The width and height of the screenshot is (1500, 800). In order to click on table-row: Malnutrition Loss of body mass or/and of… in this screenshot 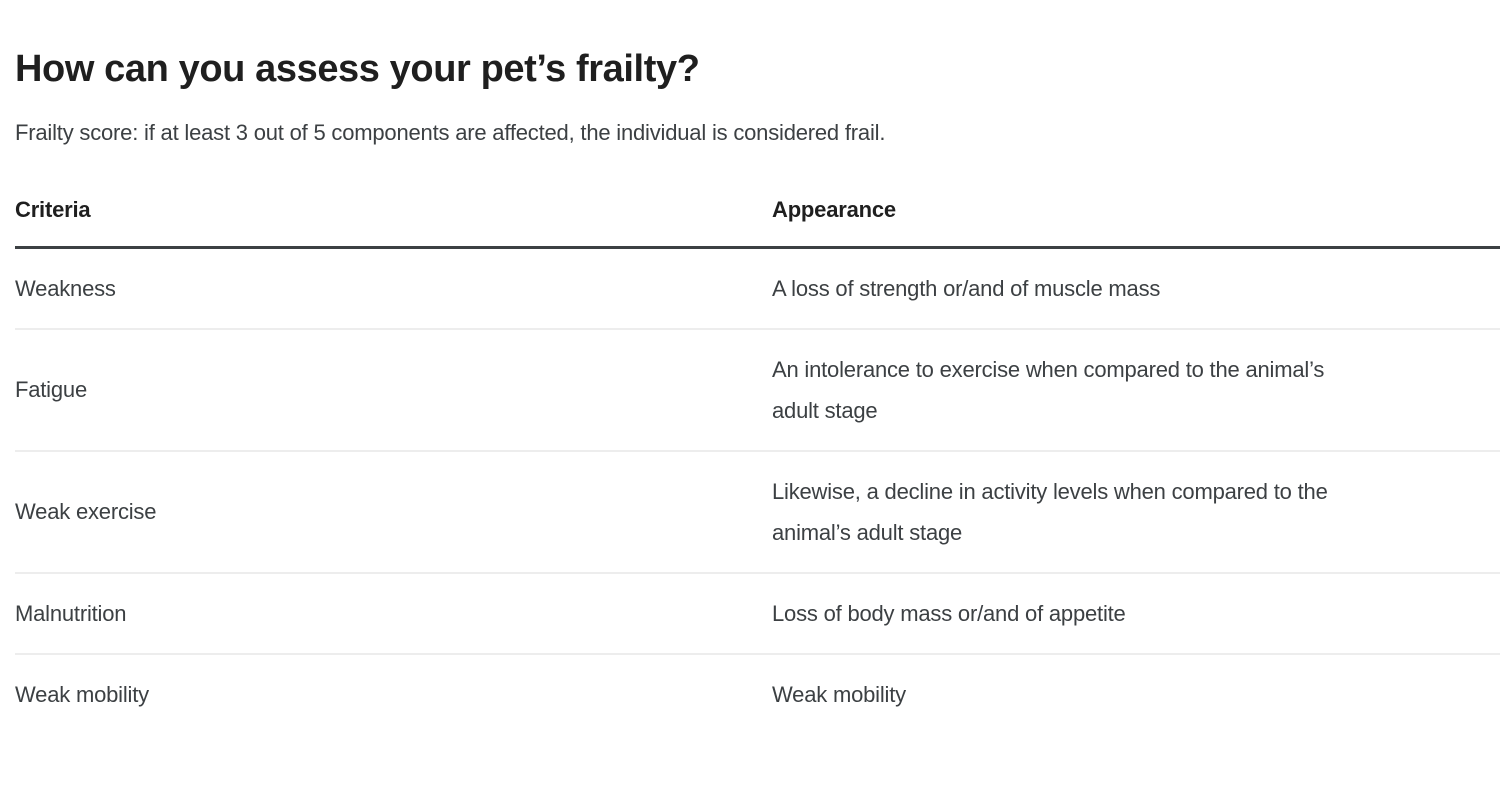, I will do `click(757, 613)`.